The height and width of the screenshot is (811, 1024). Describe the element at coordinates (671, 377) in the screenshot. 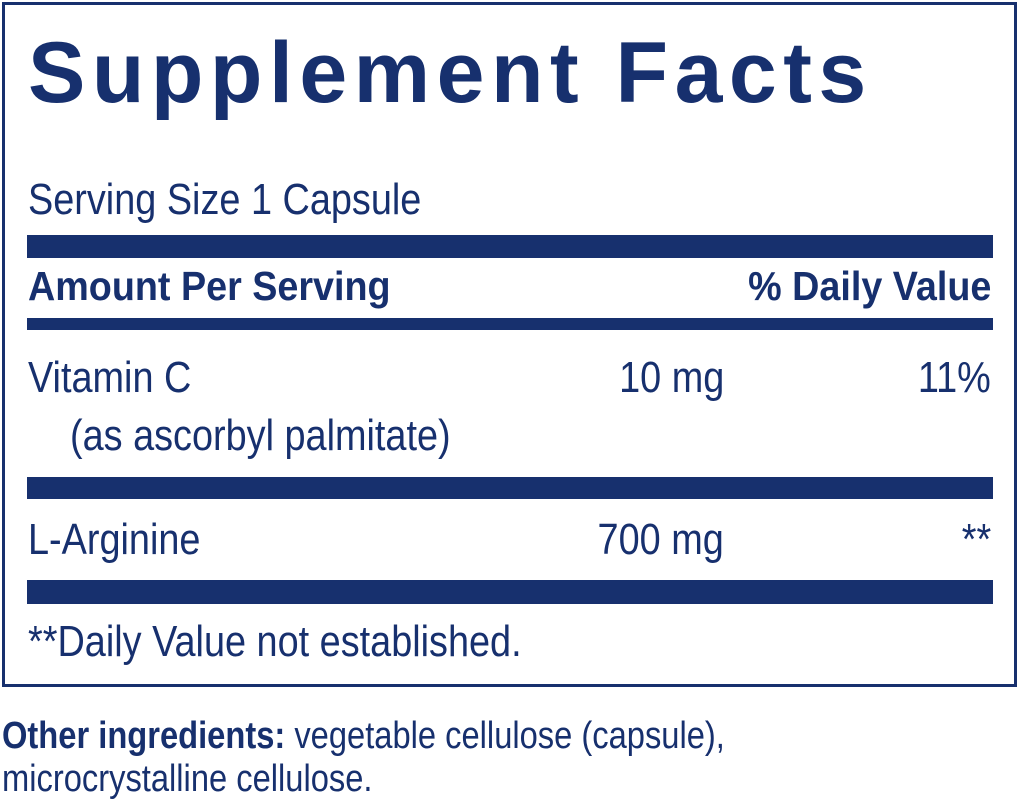

I see `nutrient-amount: 10 mg` at that location.